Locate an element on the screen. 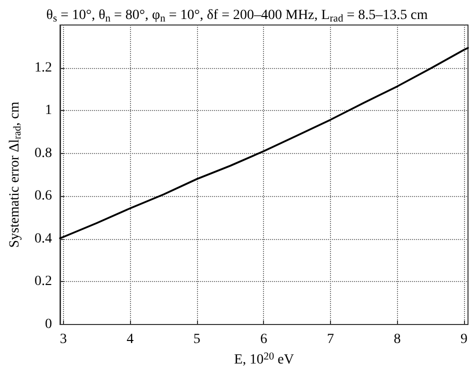 This screenshot has width=474, height=372. y-axis-title: Systematic error Δlrad, cm is located at coordinates (16, 175).